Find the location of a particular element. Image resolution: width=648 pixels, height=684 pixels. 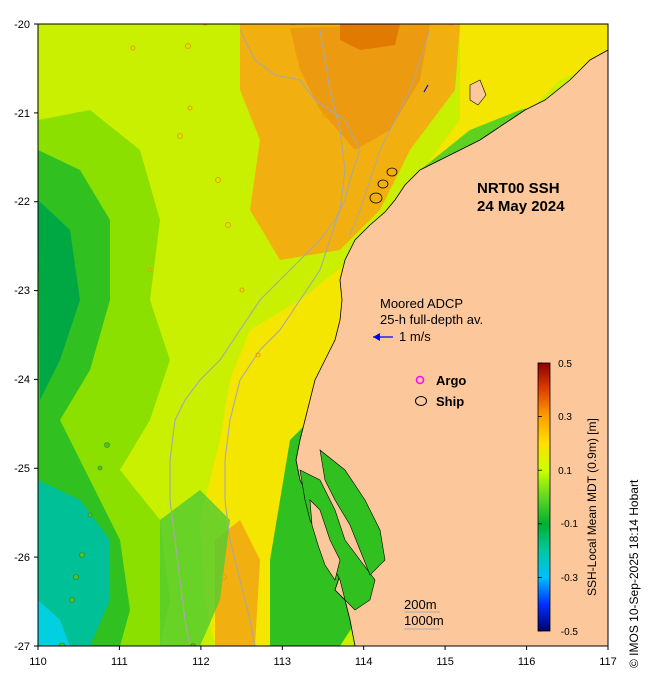

colorbar-tick-label: -0.5 is located at coordinates (570, 632).